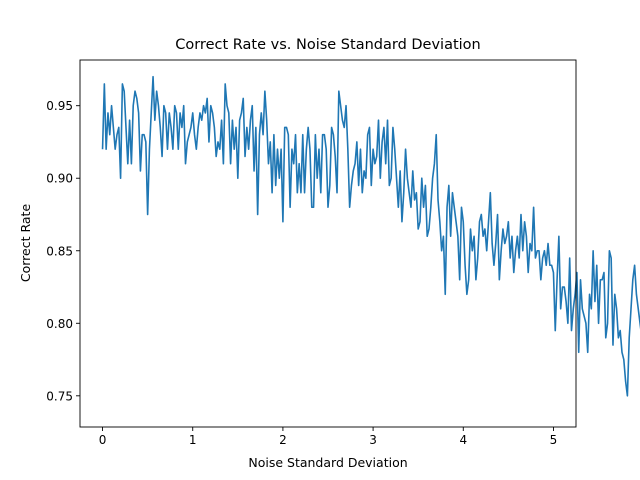  Describe the element at coordinates (554, 440) in the screenshot. I see `x-tick-label: 5` at that location.